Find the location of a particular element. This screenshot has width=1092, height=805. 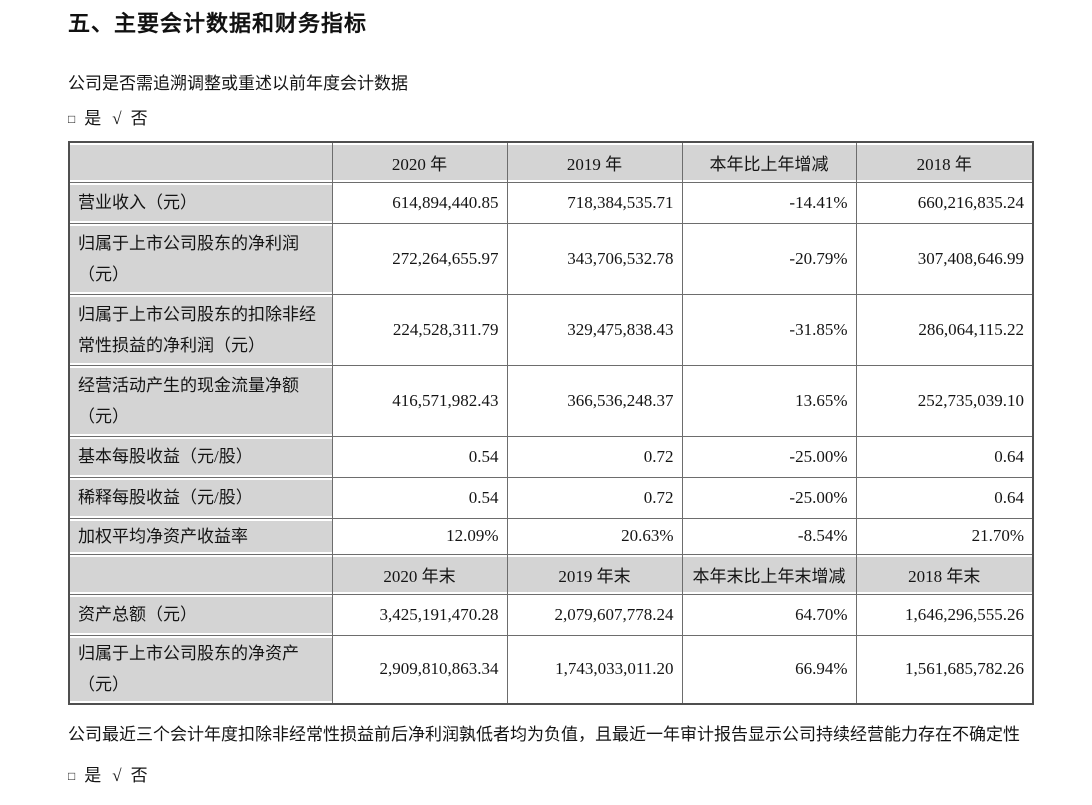

value-2018: 286,064,115.22 is located at coordinates (944, 329).